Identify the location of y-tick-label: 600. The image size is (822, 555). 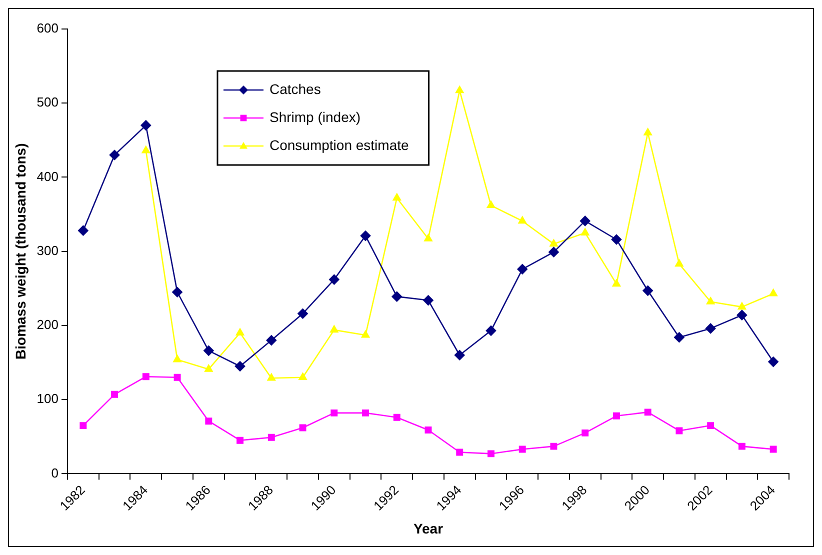
(47, 28).